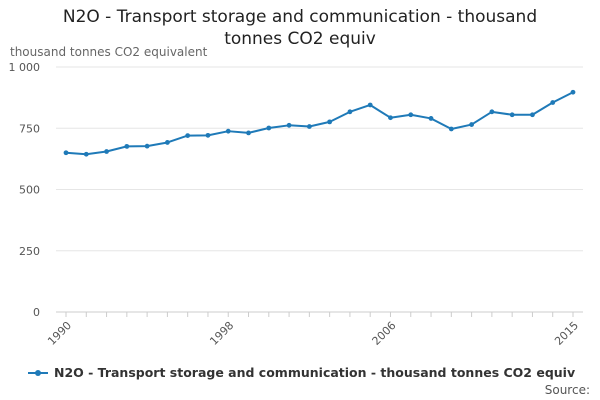  What do you see at coordinates (25, 67) in the screenshot?
I see `y-tick-label: 1 000` at bounding box center [25, 67].